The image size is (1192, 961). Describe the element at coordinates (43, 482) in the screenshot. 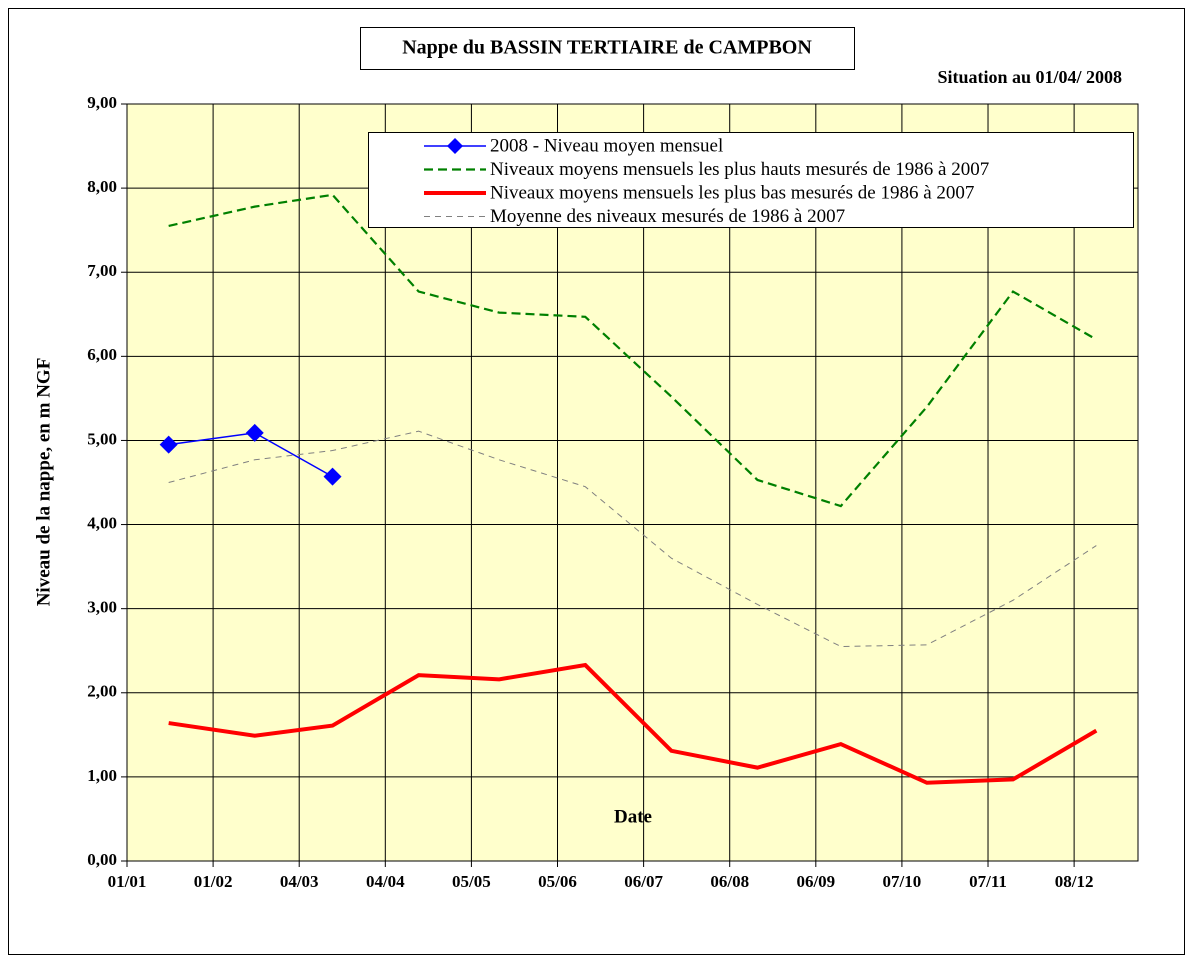

I see `y-axis-label: Niveau de la nappe, en m NGF` at that location.